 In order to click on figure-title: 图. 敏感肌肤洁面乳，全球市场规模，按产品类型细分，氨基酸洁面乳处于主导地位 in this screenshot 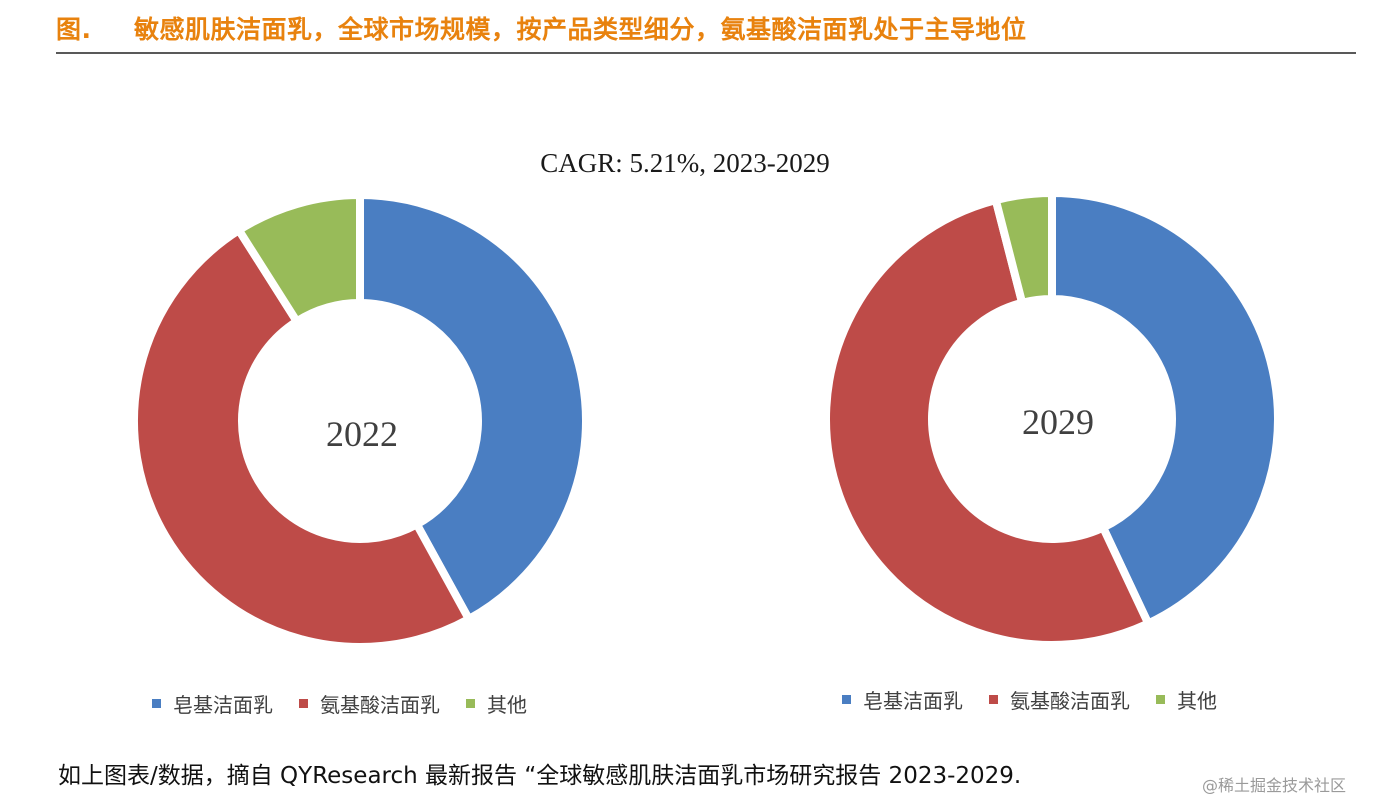, I will do `click(541, 28)`.